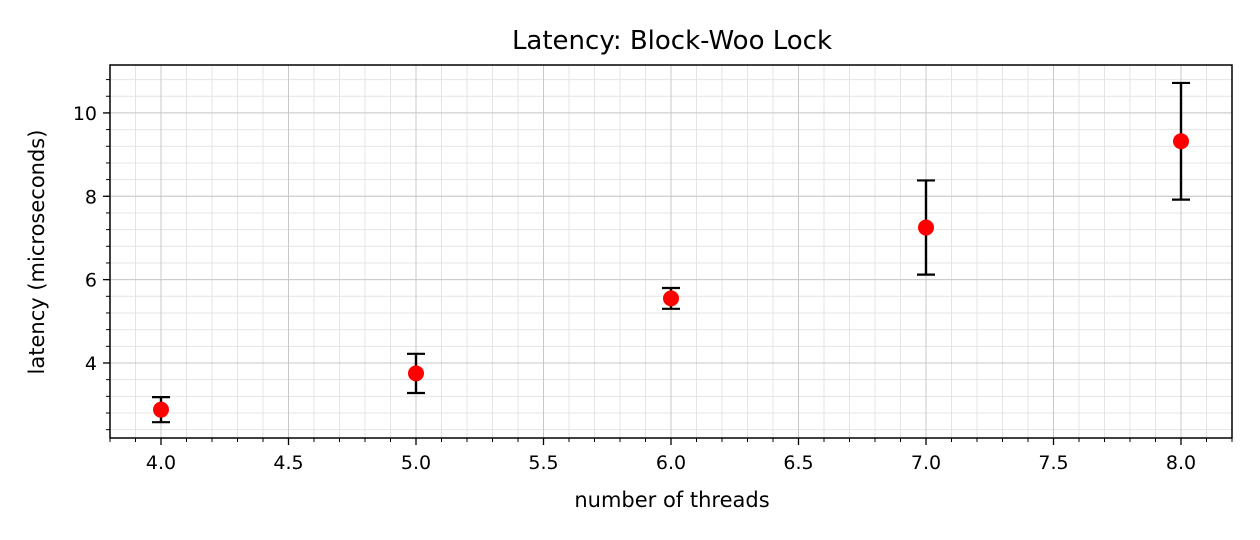 The height and width of the screenshot is (540, 1260). Describe the element at coordinates (671, 463) in the screenshot. I see `x-tick-label: 6.0` at that location.